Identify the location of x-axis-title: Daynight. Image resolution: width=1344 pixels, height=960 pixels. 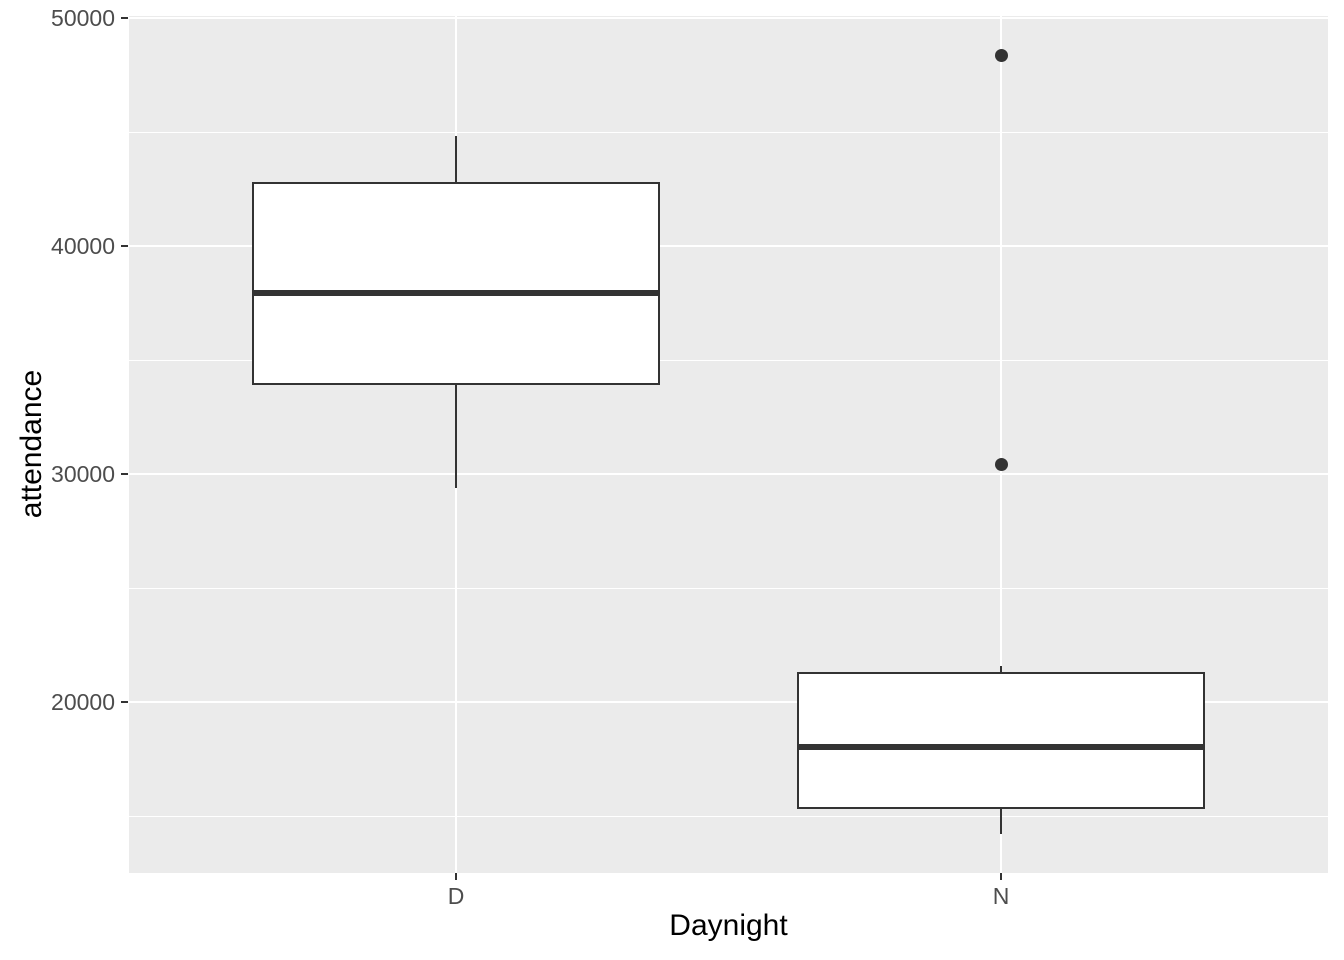
(728, 925).